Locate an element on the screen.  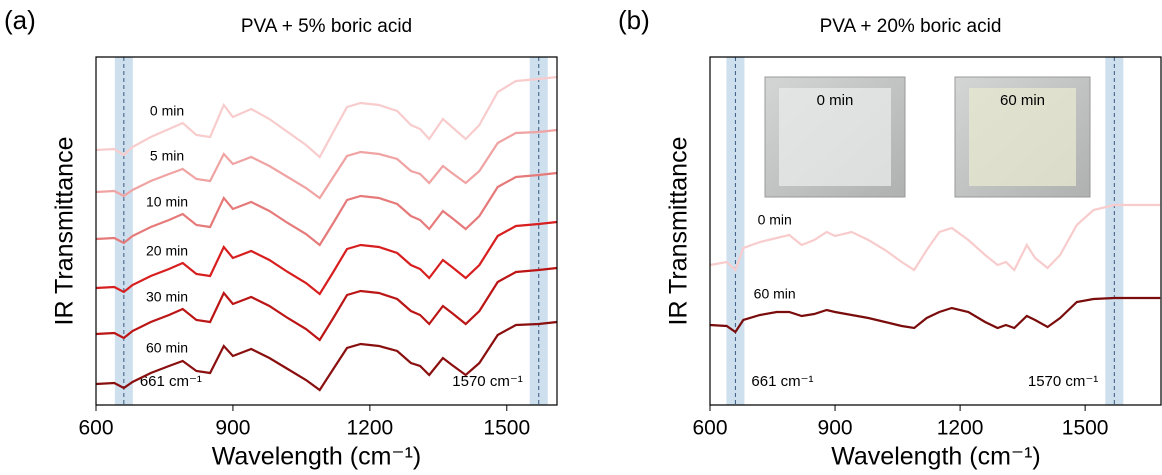
panel-title: PVA + 5% boric acid is located at coordinates (326, 26).